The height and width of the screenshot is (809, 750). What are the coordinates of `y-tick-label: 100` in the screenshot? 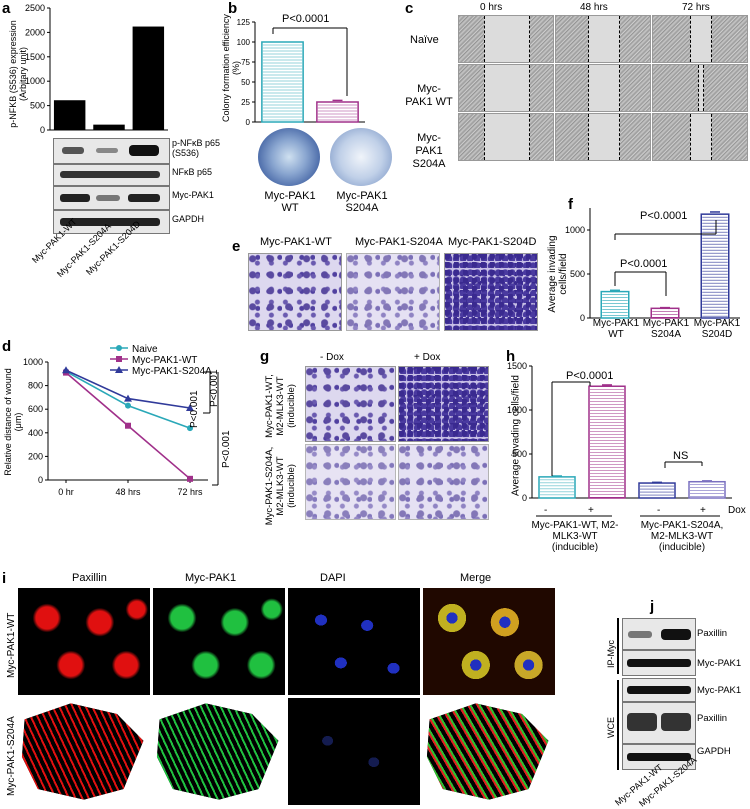 It's located at (244, 42).